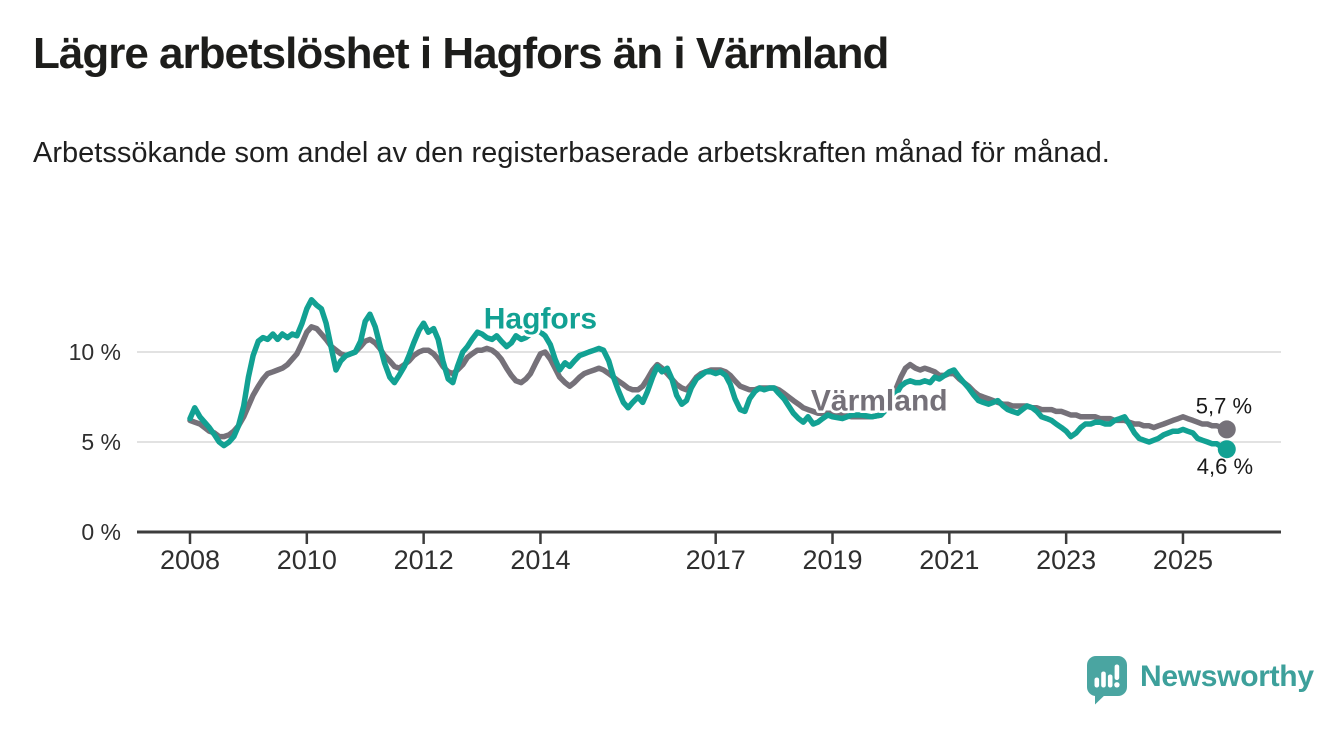 The width and height of the screenshot is (1340, 734). Describe the element at coordinates (95, 352) in the screenshot. I see `y-tick-label: 10 %` at that location.